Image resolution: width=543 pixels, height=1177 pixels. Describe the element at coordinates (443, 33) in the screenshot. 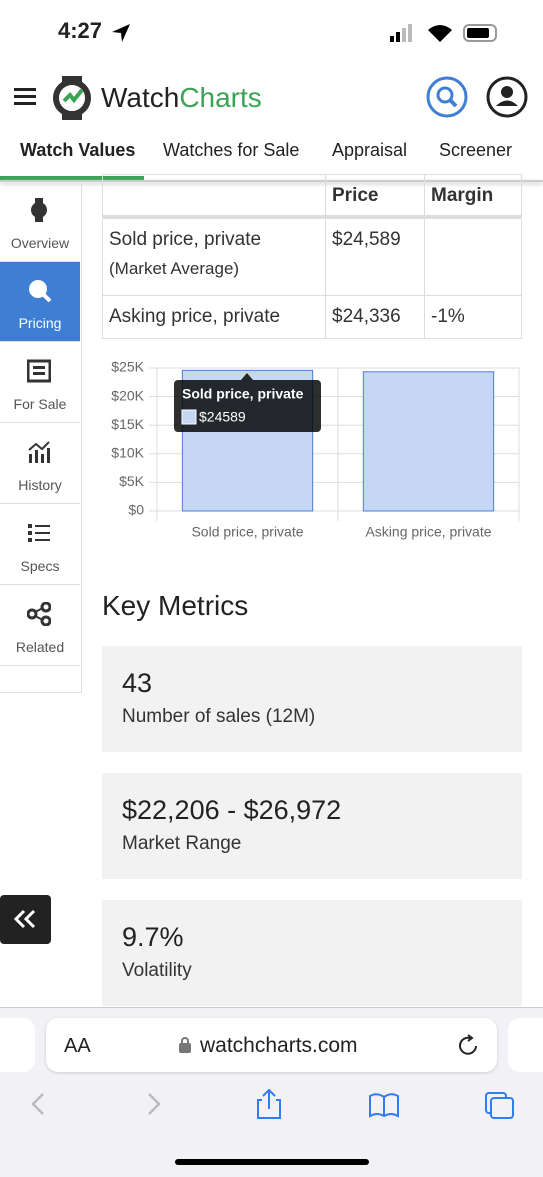

I see `status-icons` at that location.